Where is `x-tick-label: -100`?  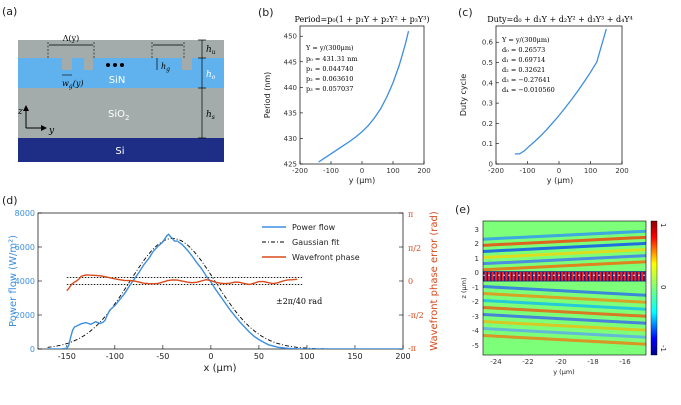 x-tick-label: -100 is located at coordinates (331, 171).